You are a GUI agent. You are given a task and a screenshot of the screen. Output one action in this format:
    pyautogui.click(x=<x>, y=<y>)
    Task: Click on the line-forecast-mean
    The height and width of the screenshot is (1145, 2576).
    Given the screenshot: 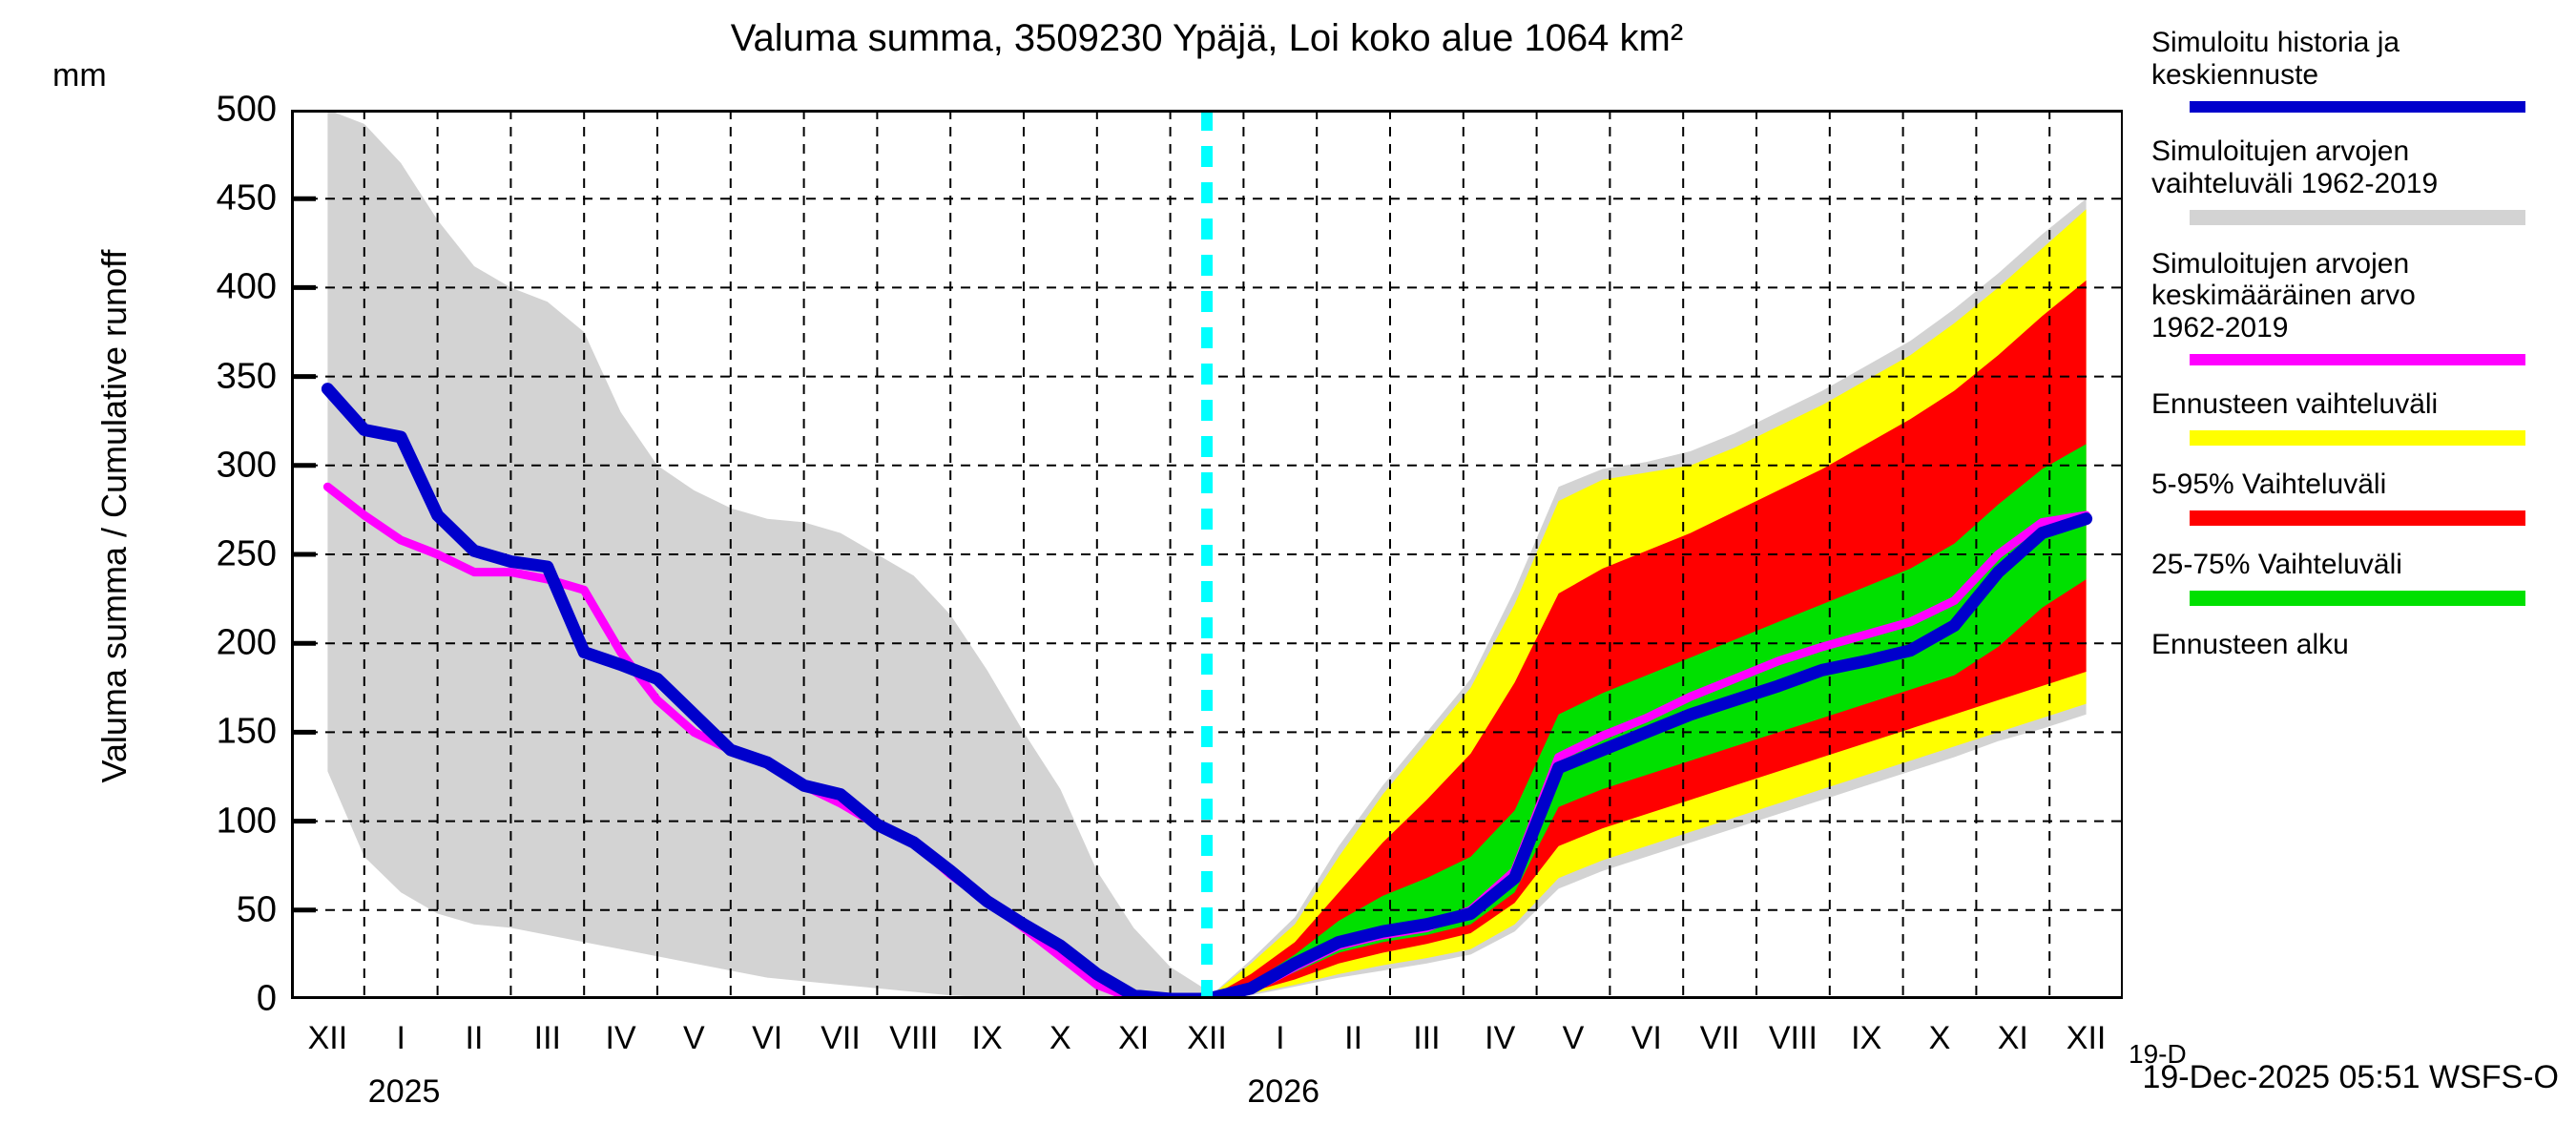 What is the action you would take?
    pyautogui.click(x=1646, y=756)
    